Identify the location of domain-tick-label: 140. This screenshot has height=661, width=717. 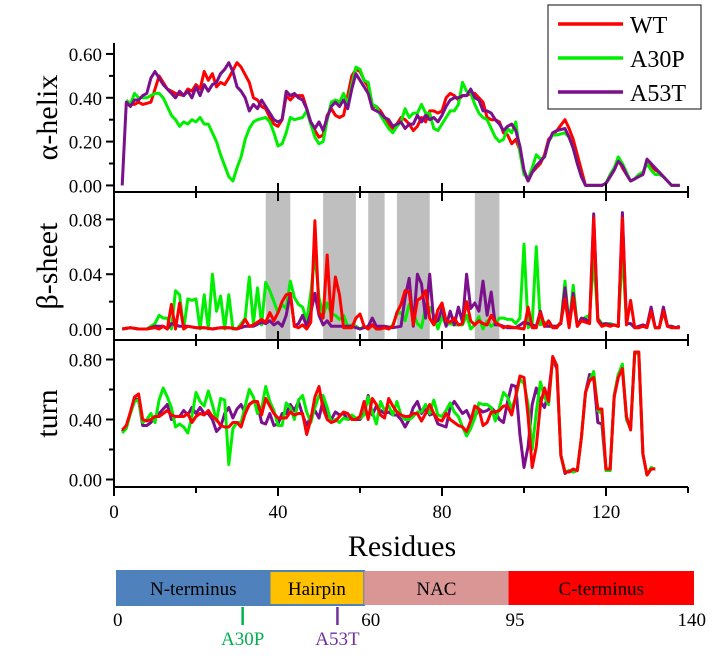
(692, 620).